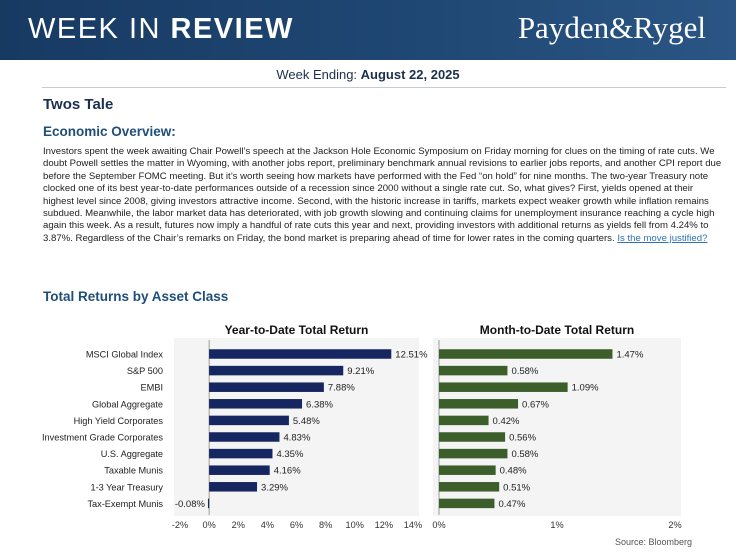 This screenshot has height=559, width=736. What do you see at coordinates (629, 355) in the screenshot?
I see `mtd-value-label-0: 1.47%` at bounding box center [629, 355].